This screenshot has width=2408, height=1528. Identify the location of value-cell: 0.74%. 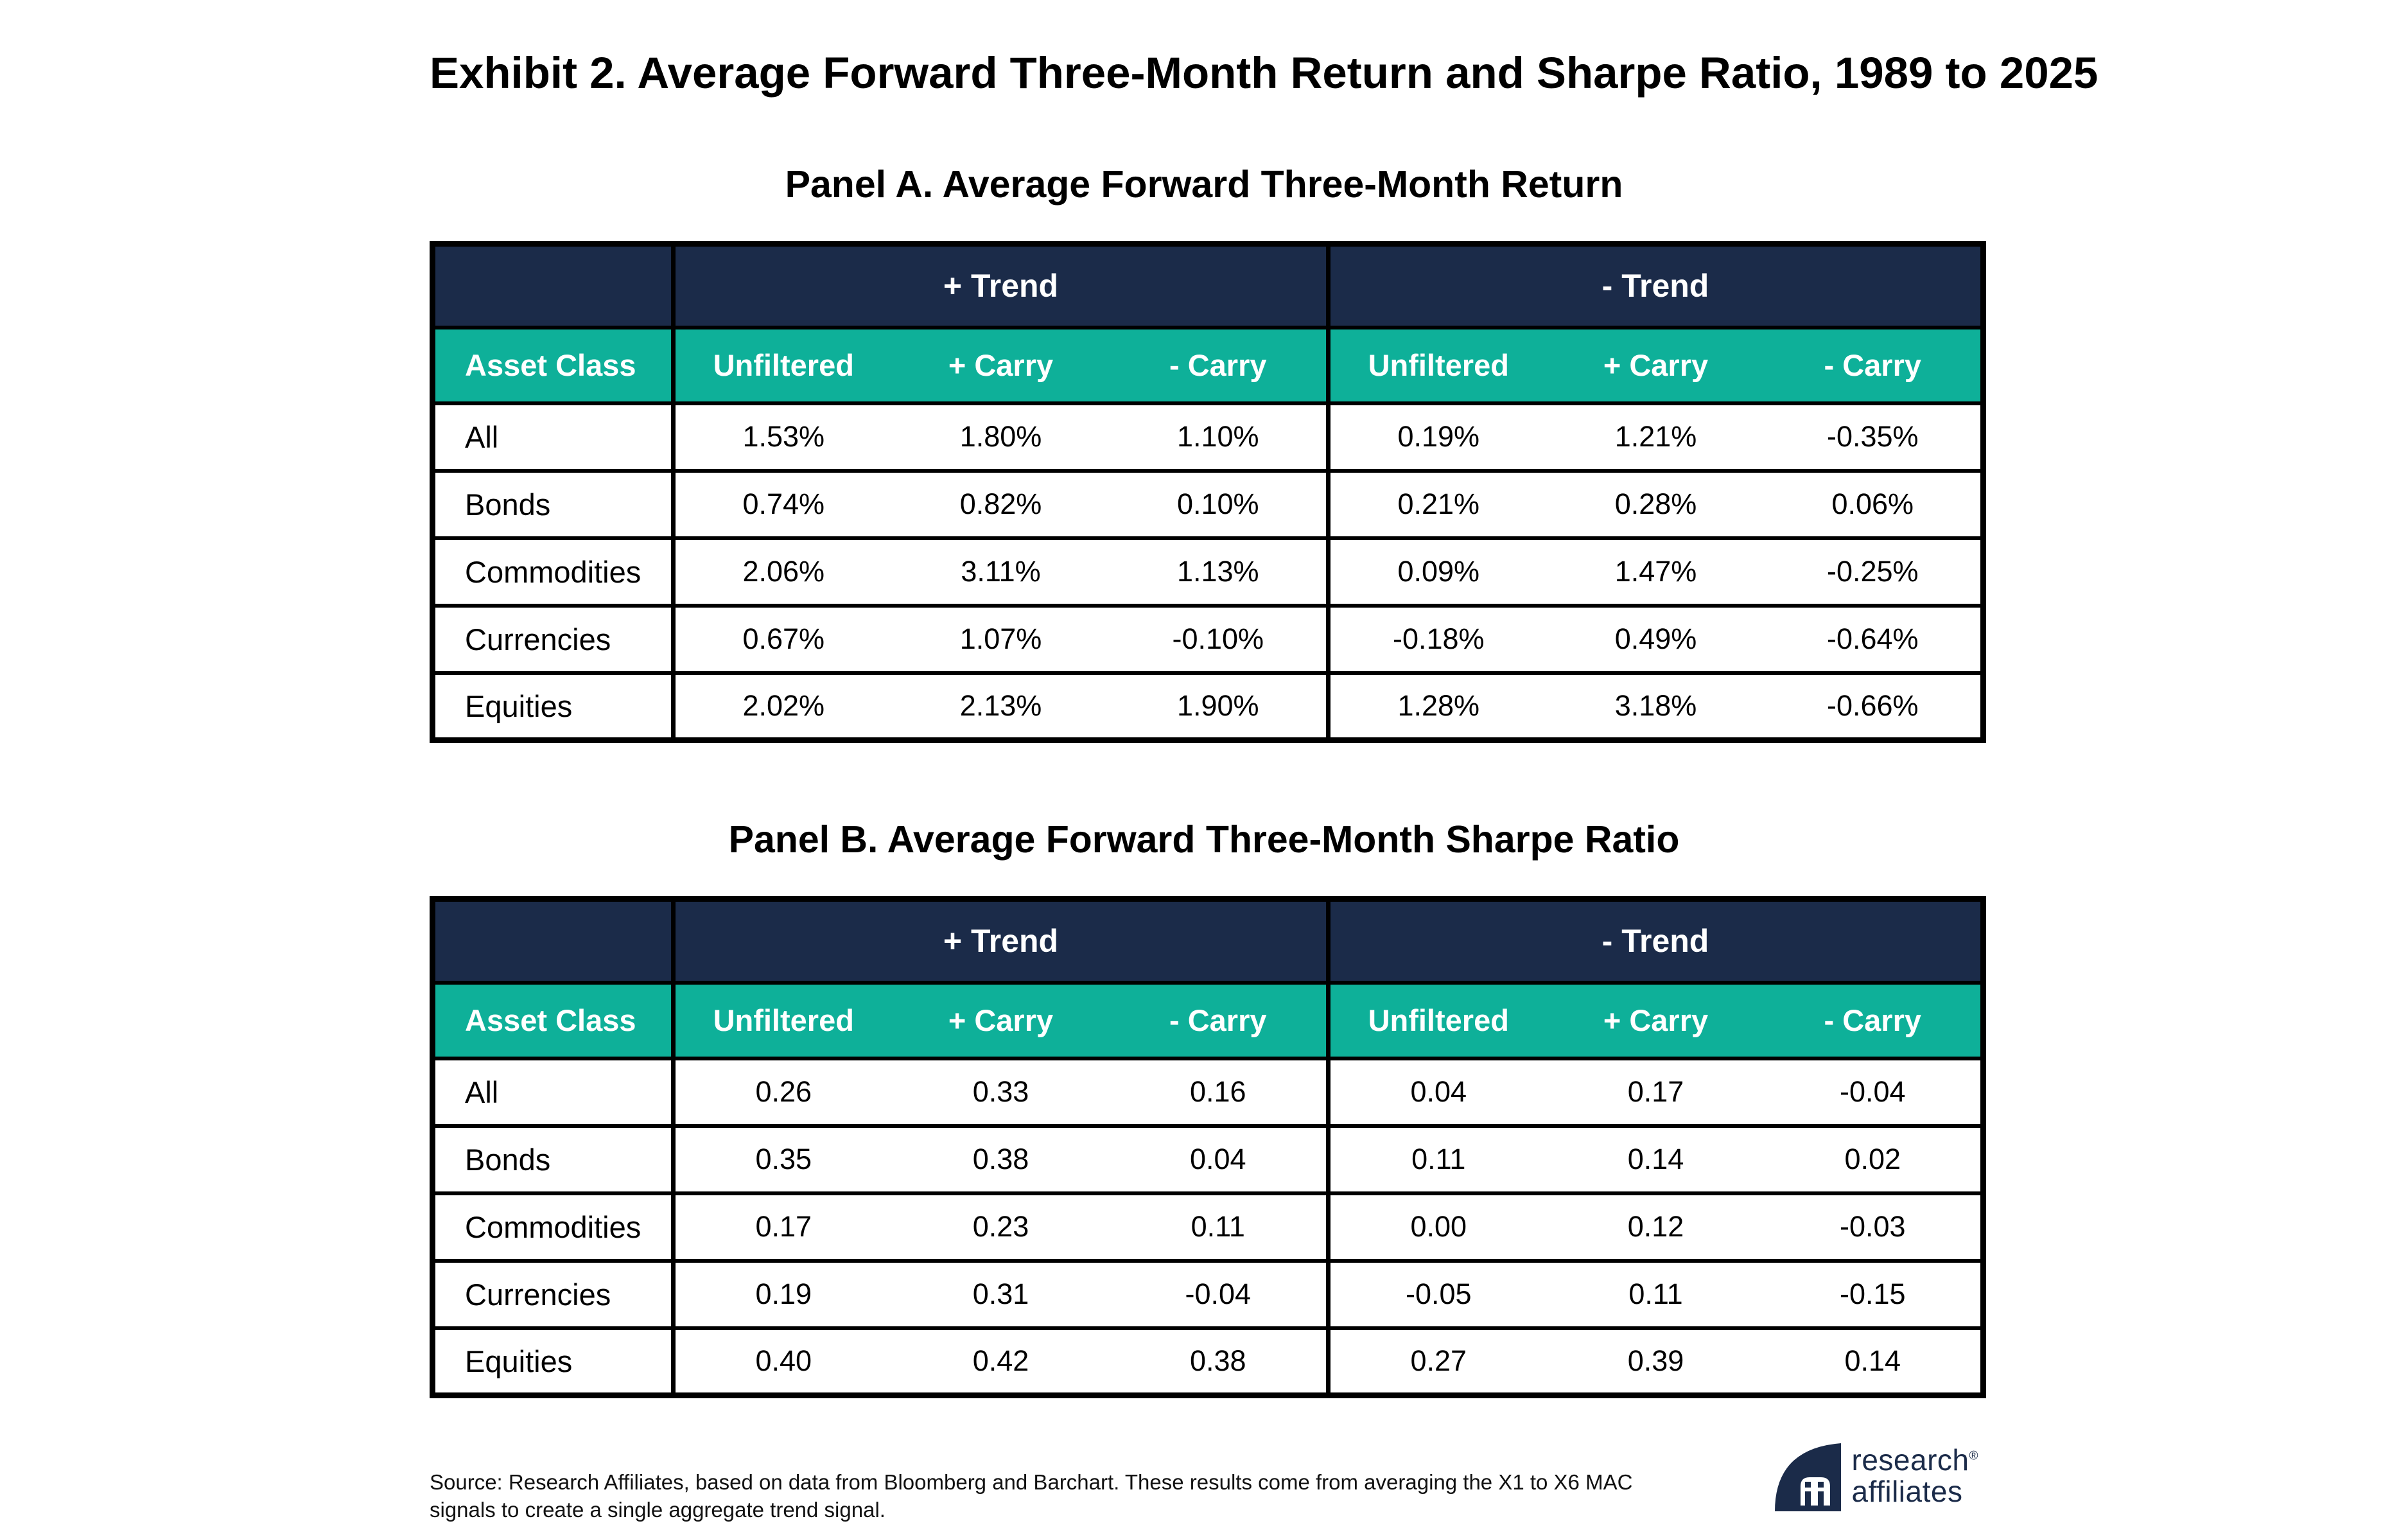
(782, 504).